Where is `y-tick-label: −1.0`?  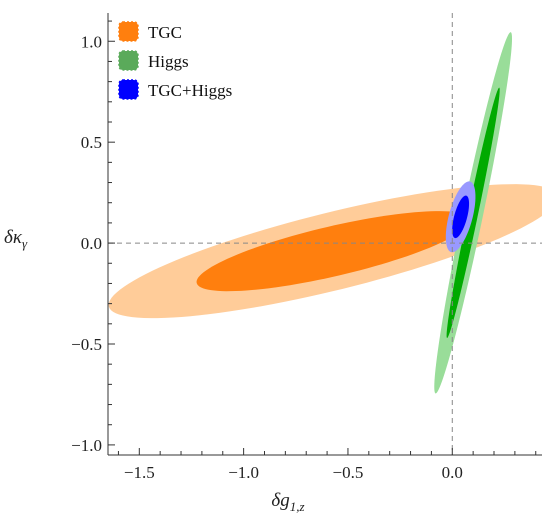
y-tick-label: −1.0 is located at coordinates (86, 445).